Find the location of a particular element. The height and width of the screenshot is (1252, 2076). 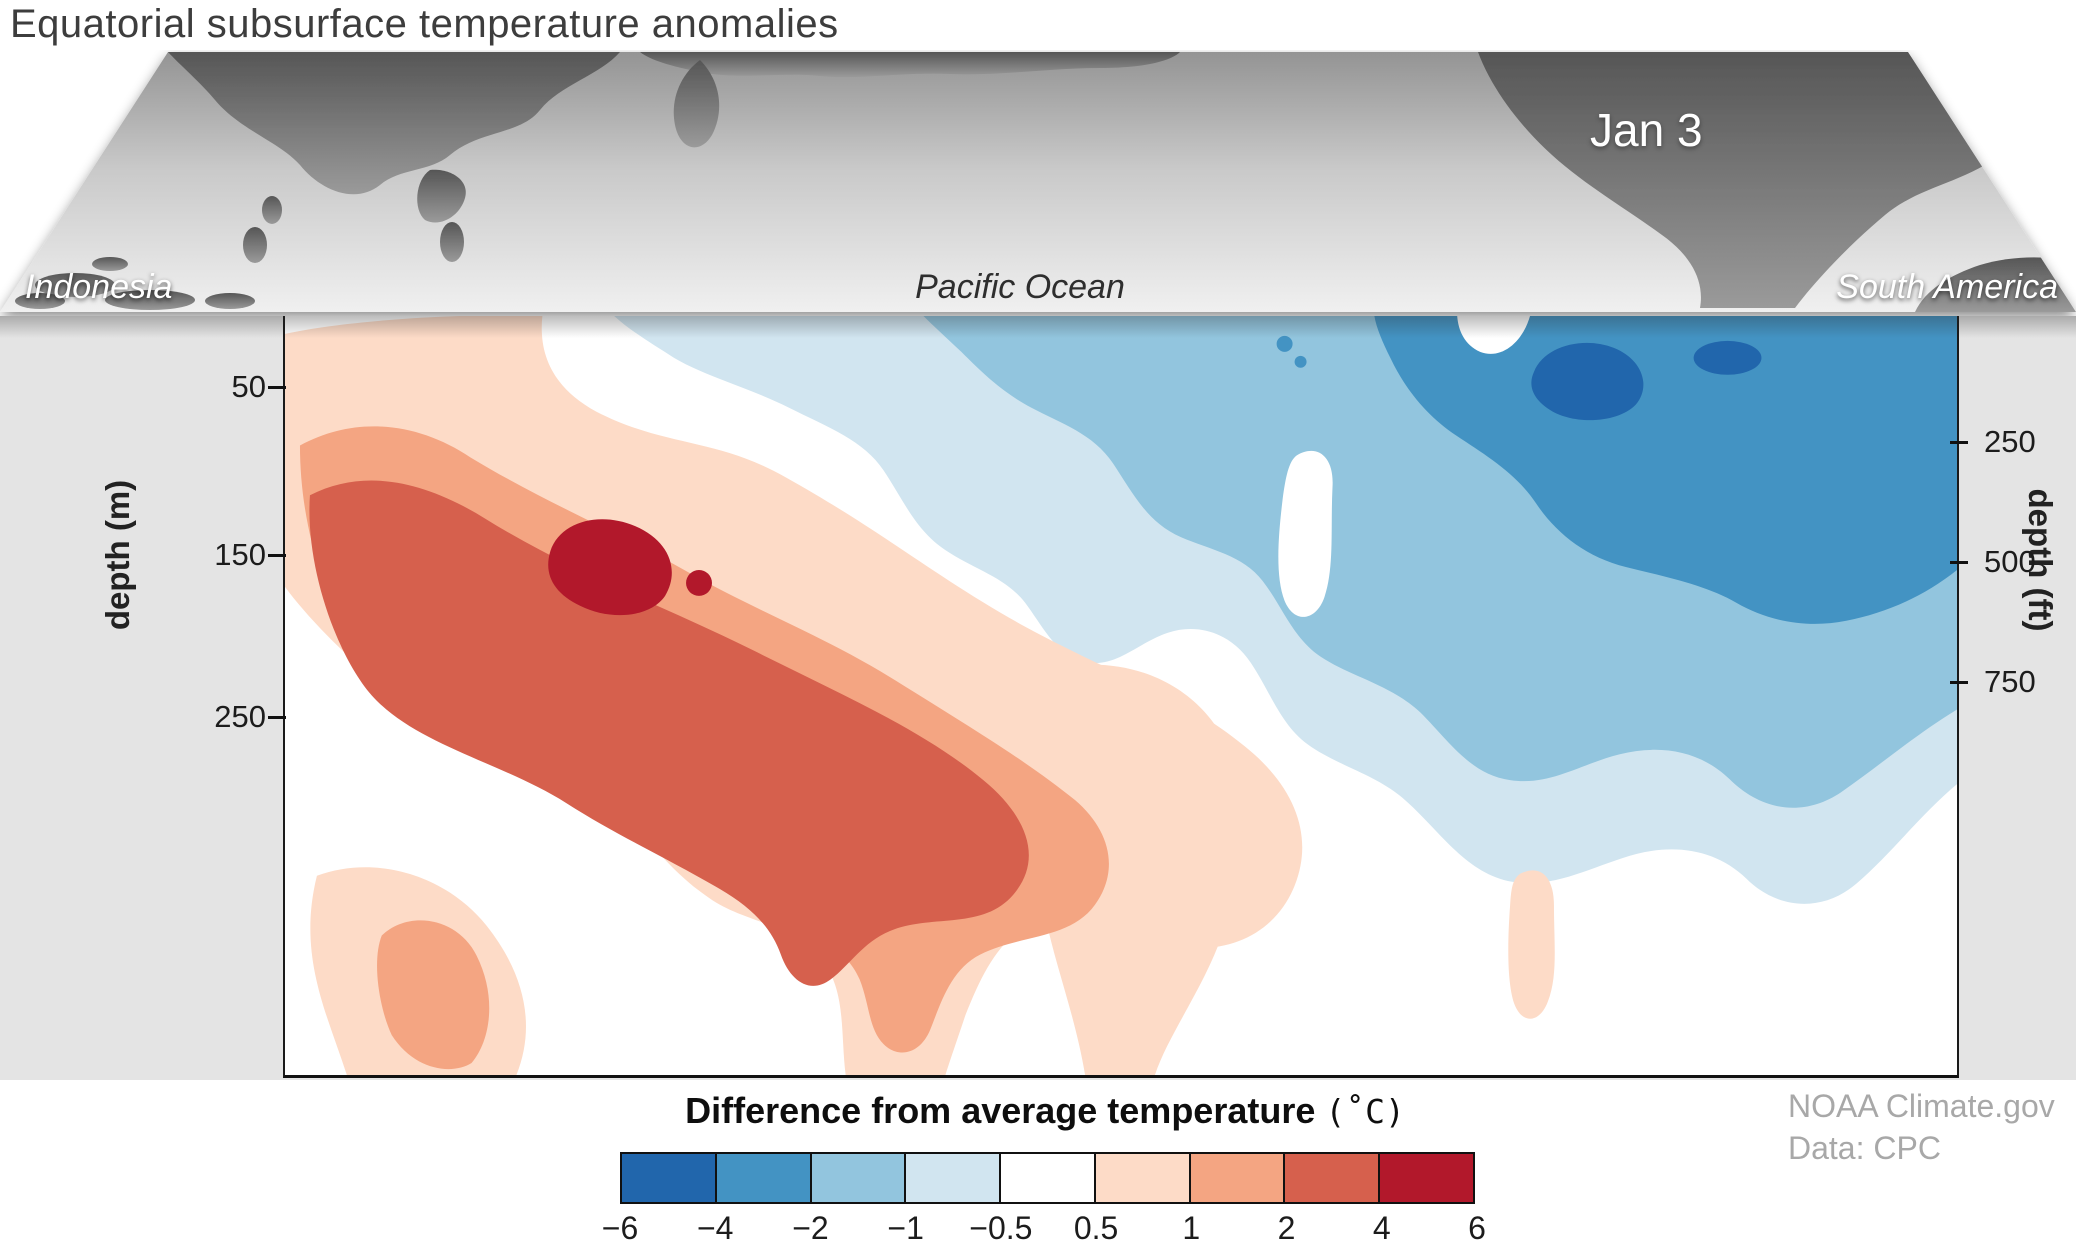

credits: NOAA Climate.gov Data: CPC is located at coordinates (1921, 1127).